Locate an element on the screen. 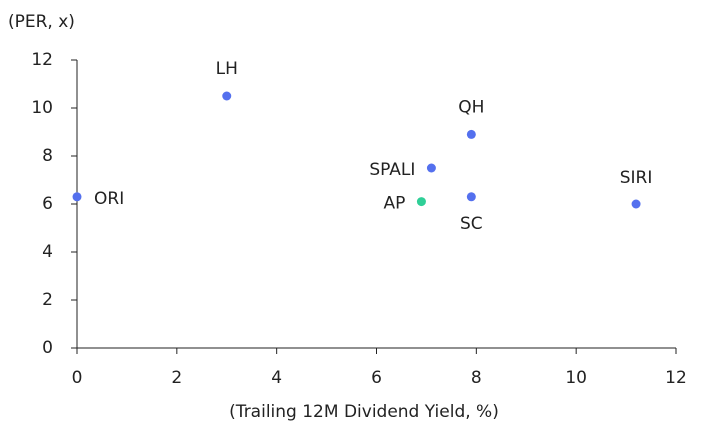  y-tick-label: 2 is located at coordinates (47, 300).